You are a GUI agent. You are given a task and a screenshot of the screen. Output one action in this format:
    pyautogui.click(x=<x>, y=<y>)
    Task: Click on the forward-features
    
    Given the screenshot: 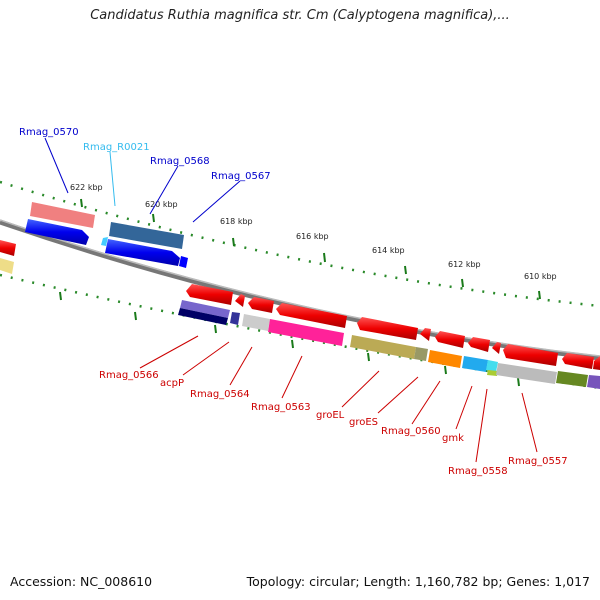 What is the action you would take?
    pyautogui.click(x=94, y=238)
    